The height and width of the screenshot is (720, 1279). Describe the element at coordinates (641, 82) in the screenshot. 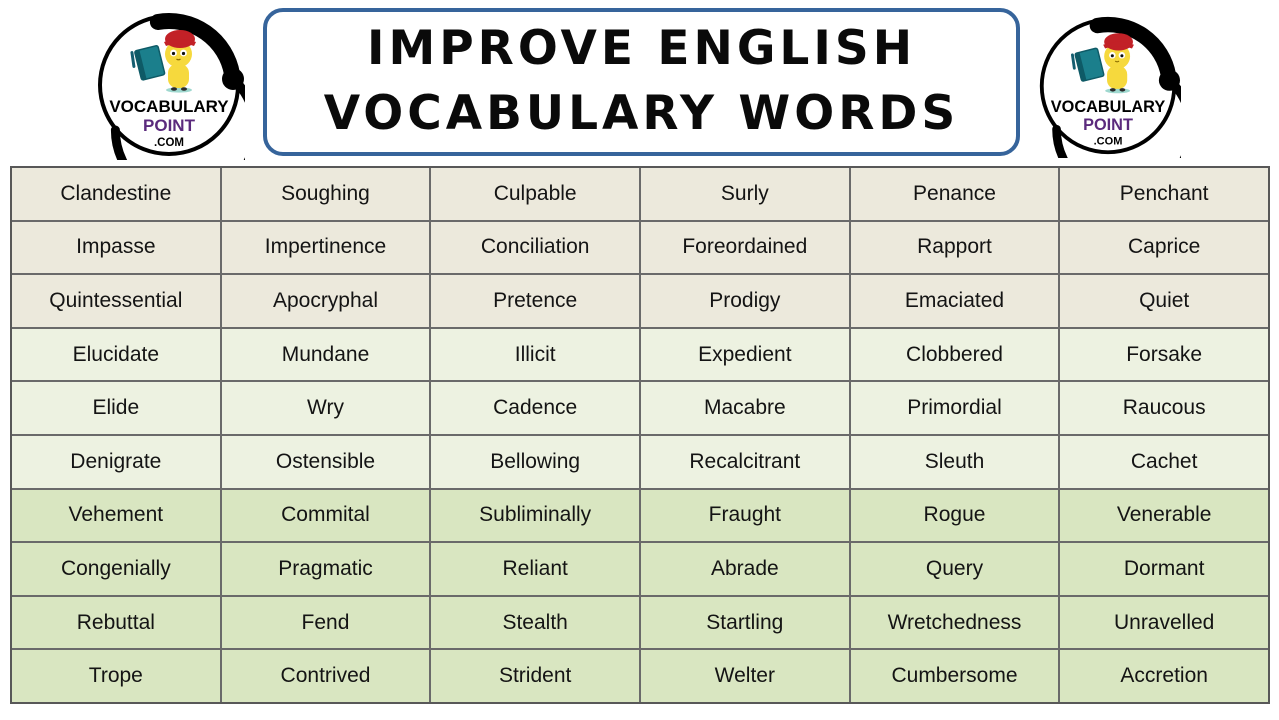

I see `title-box: IMPROVE ENGLISH VOCABULARY WORDS` at that location.